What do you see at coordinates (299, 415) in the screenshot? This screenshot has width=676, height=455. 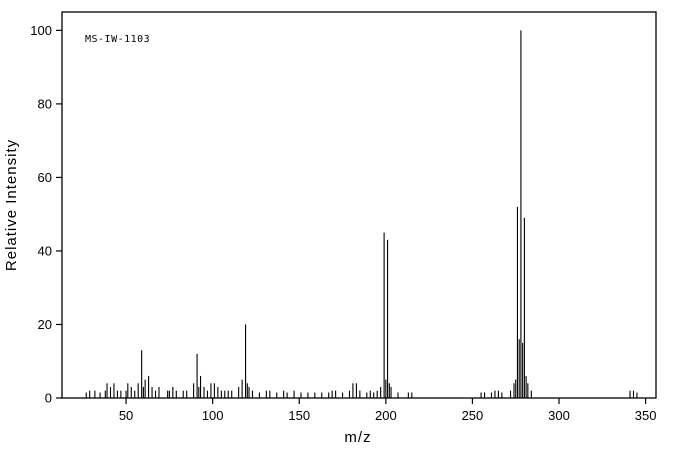 I see `x-axis-tick-label: 150` at bounding box center [299, 415].